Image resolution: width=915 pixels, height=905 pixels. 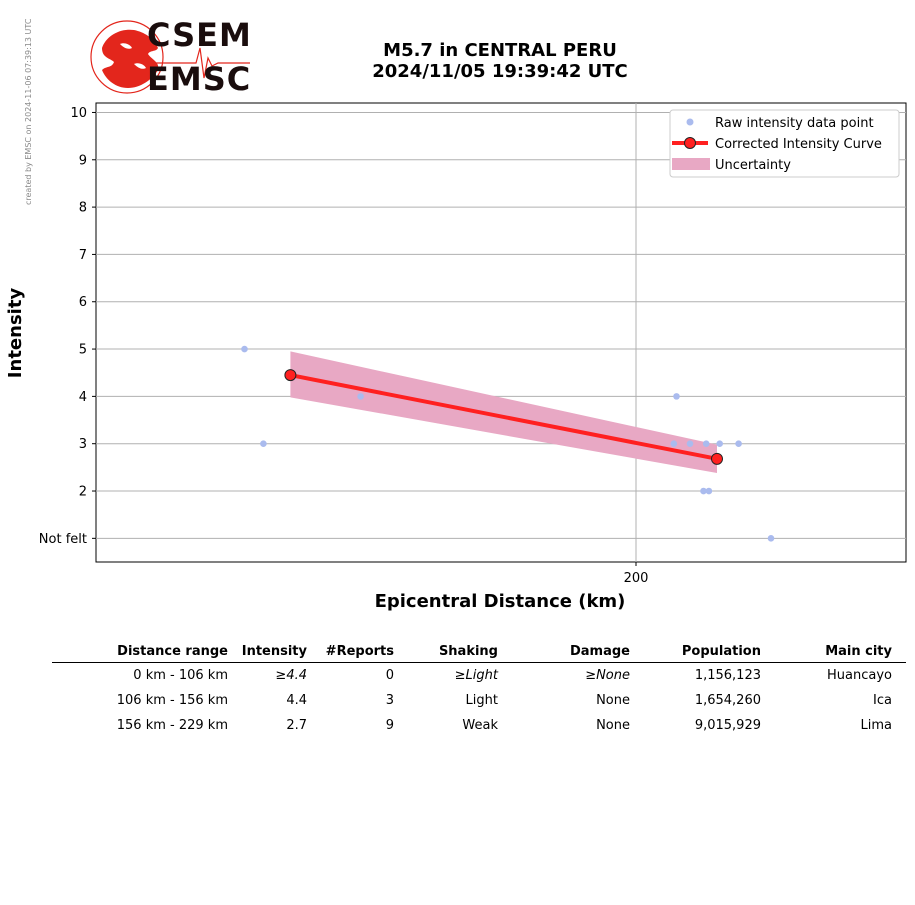 I want to click on cell-city: Ica, so click(x=882, y=700).